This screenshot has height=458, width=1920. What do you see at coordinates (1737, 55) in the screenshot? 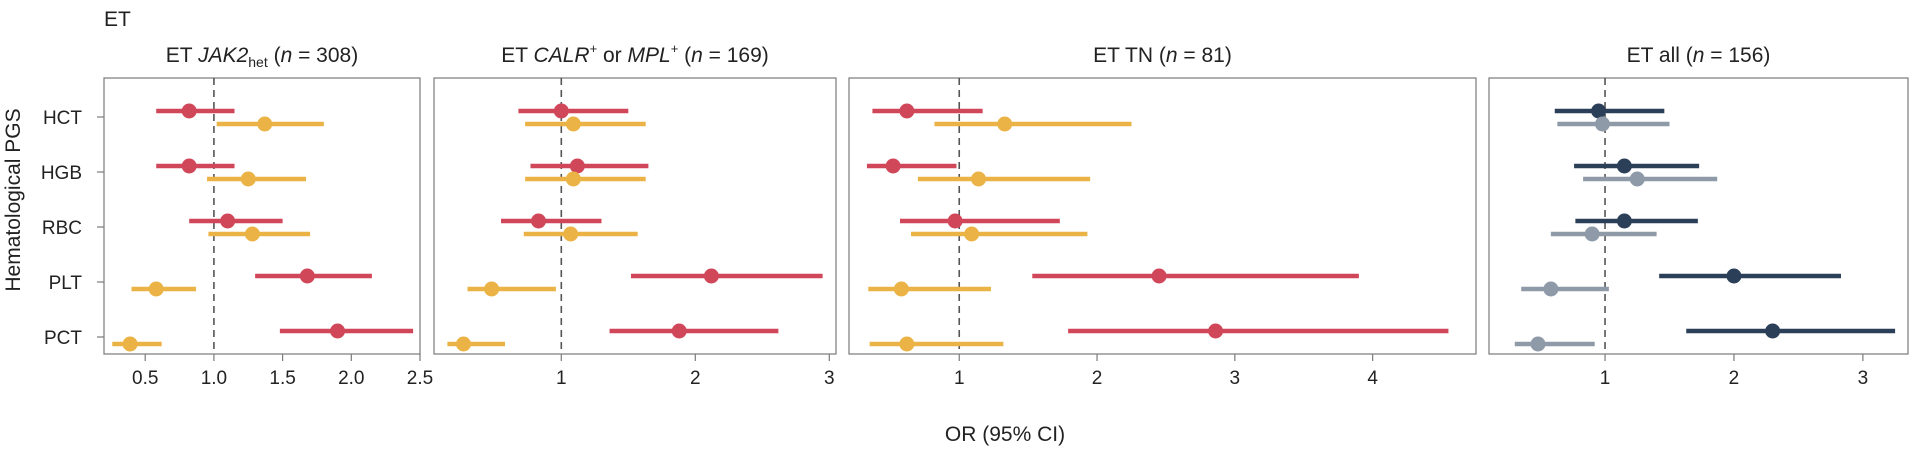
I see `panel-title-part: = 156)` at bounding box center [1737, 55].